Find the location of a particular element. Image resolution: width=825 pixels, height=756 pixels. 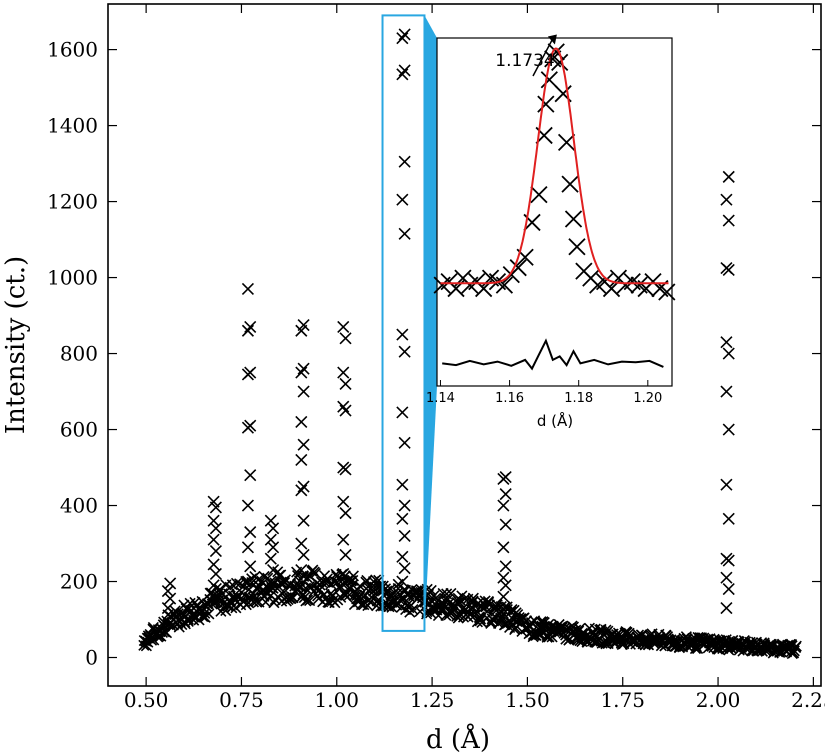

main-y-tick-label: 400 is located at coordinates (79, 506).